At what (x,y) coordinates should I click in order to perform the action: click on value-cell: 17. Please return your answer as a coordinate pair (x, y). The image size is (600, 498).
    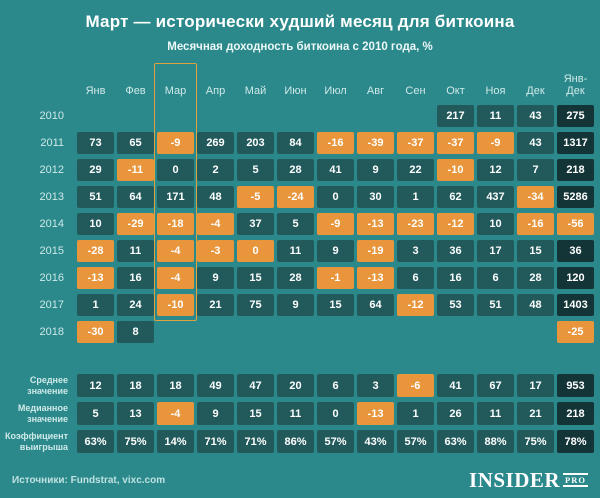
    Looking at the image, I should click on (495, 251).